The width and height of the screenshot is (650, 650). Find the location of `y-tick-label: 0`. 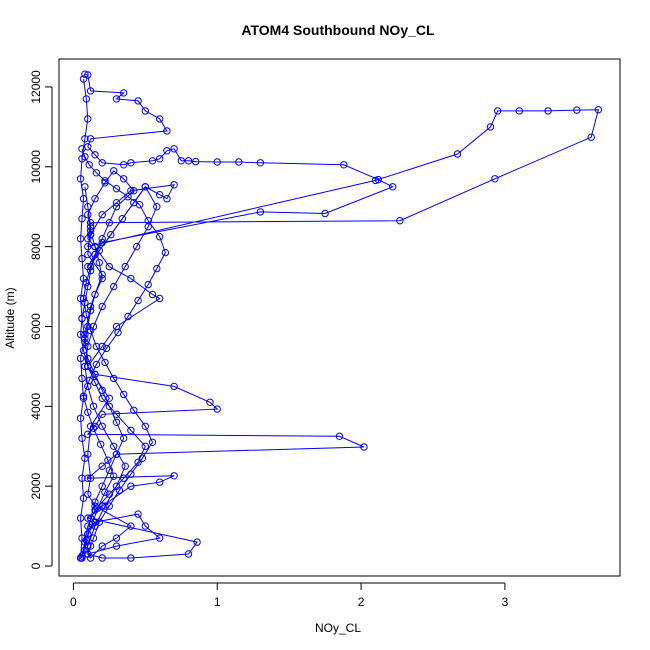

y-tick-label: 0 is located at coordinates (36, 565).